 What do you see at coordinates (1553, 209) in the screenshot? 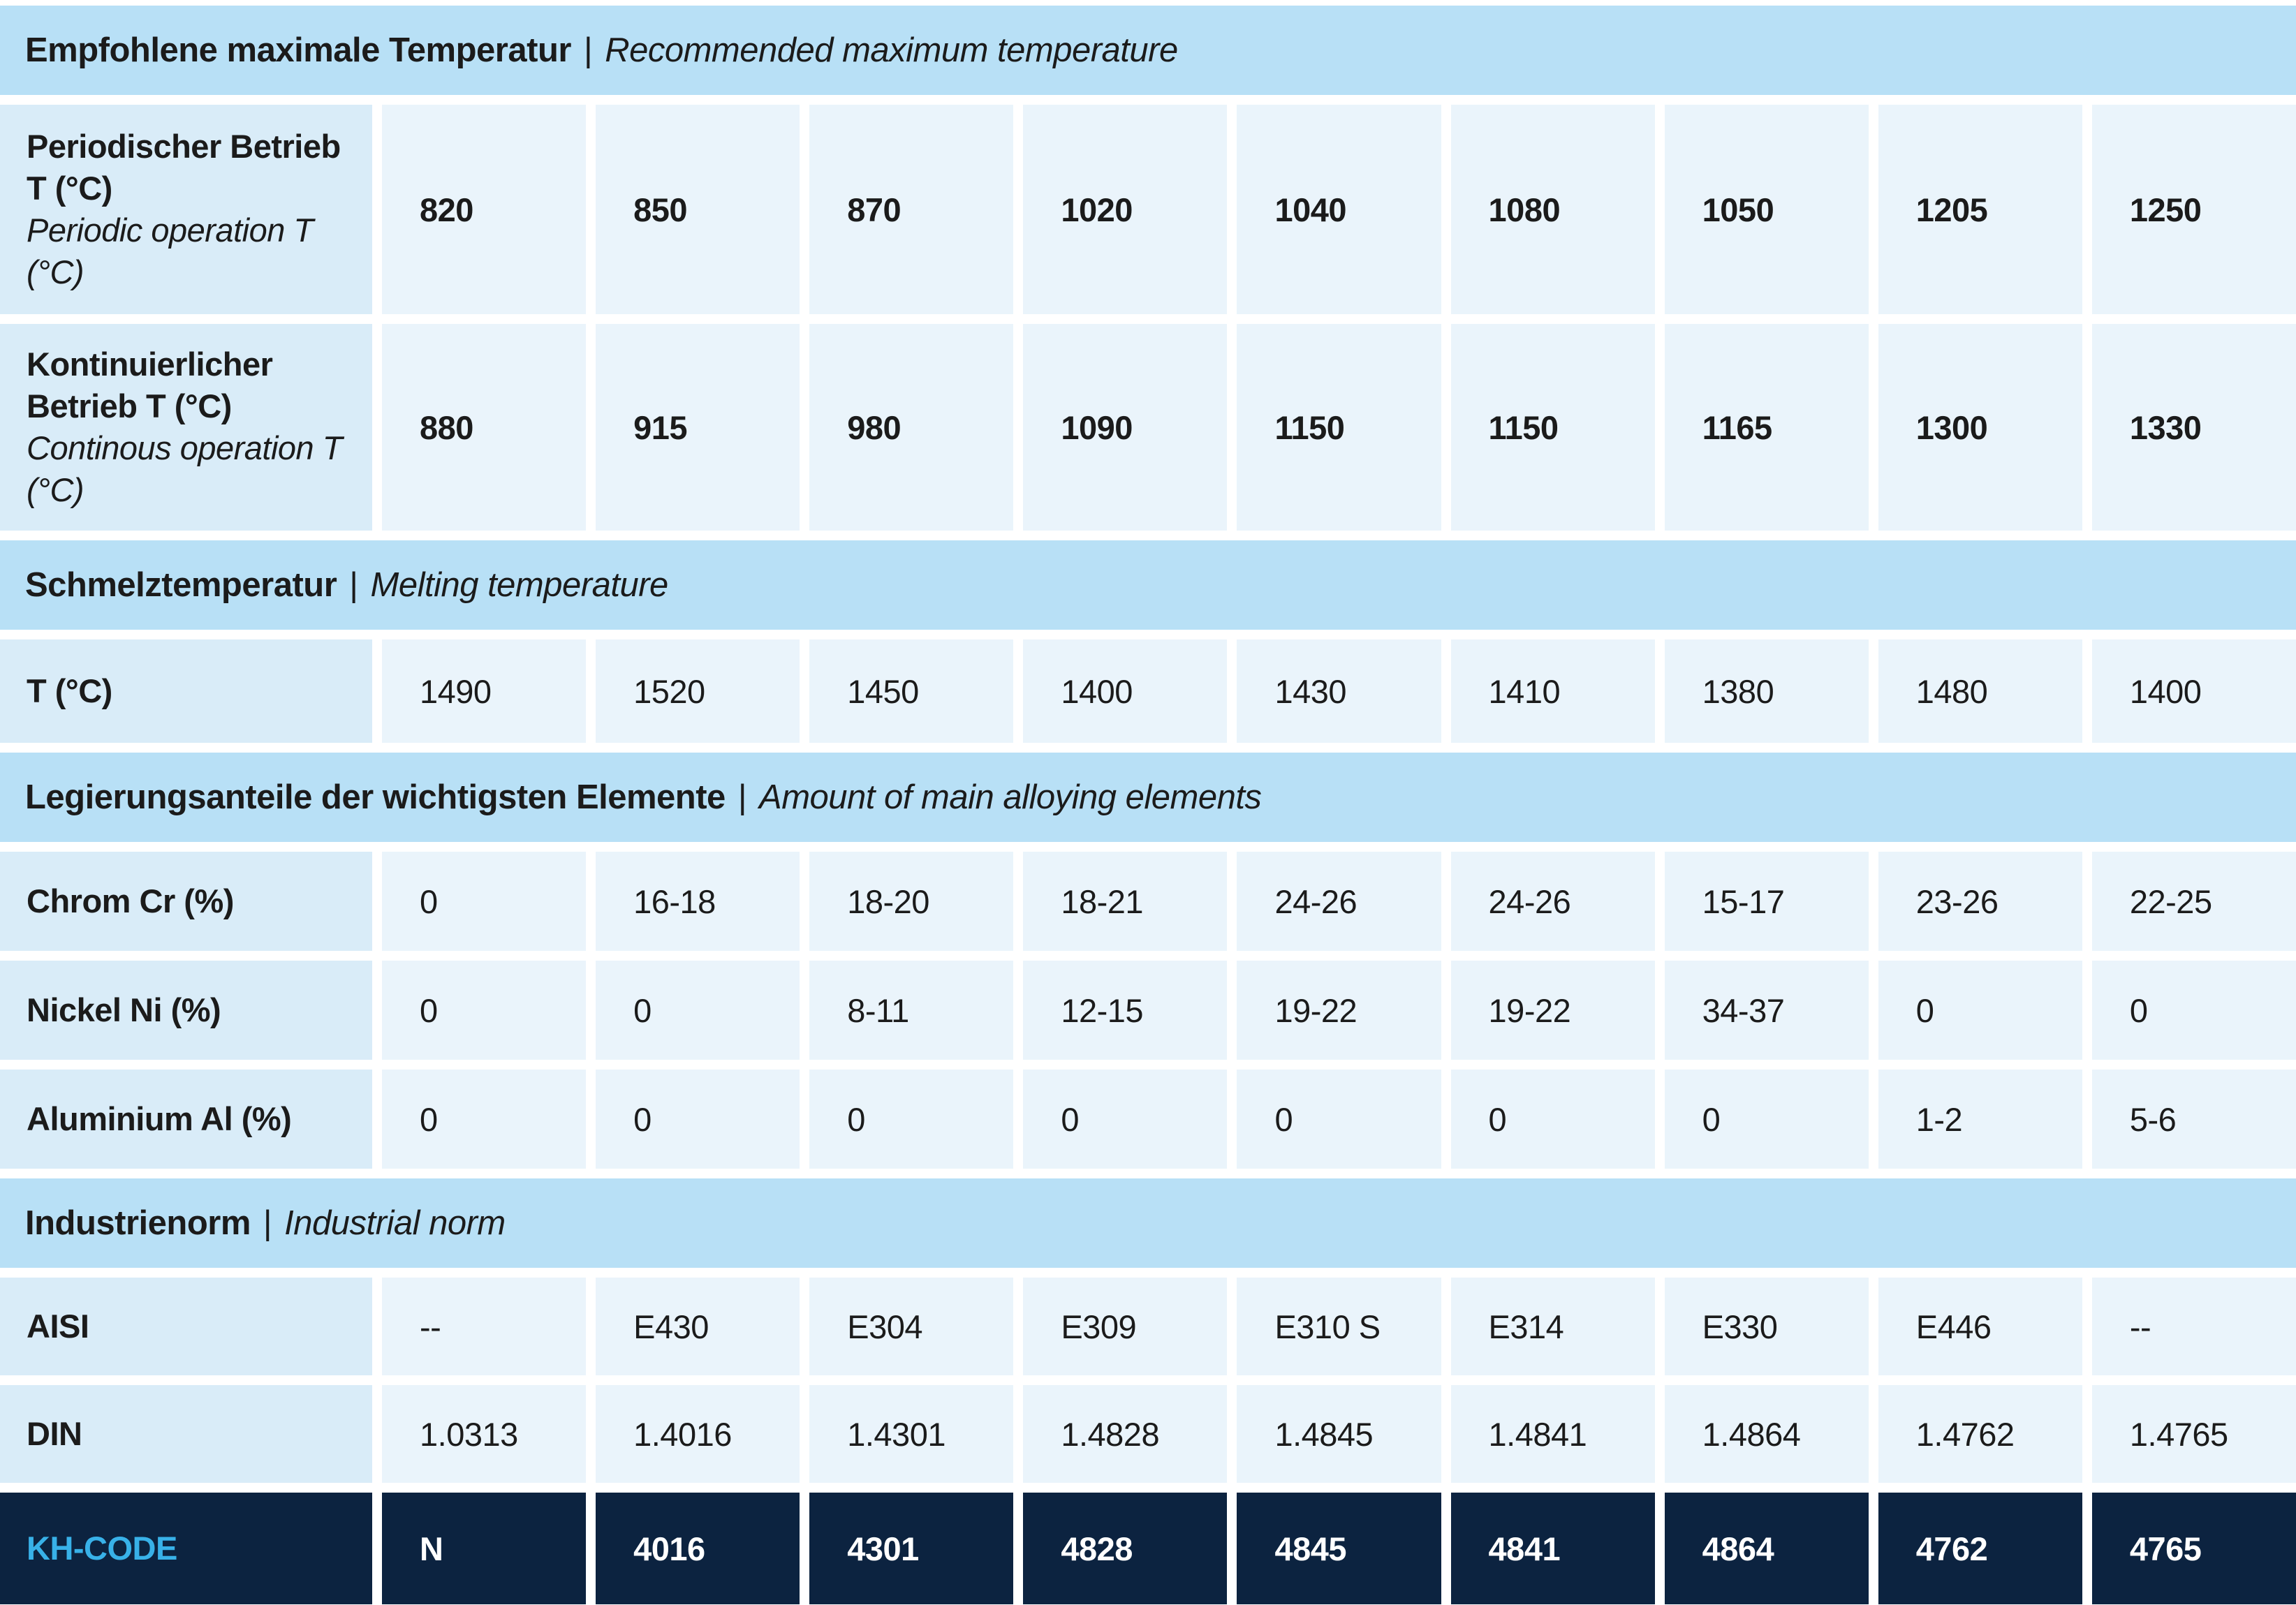
I see `value-cell: 1080` at bounding box center [1553, 209].